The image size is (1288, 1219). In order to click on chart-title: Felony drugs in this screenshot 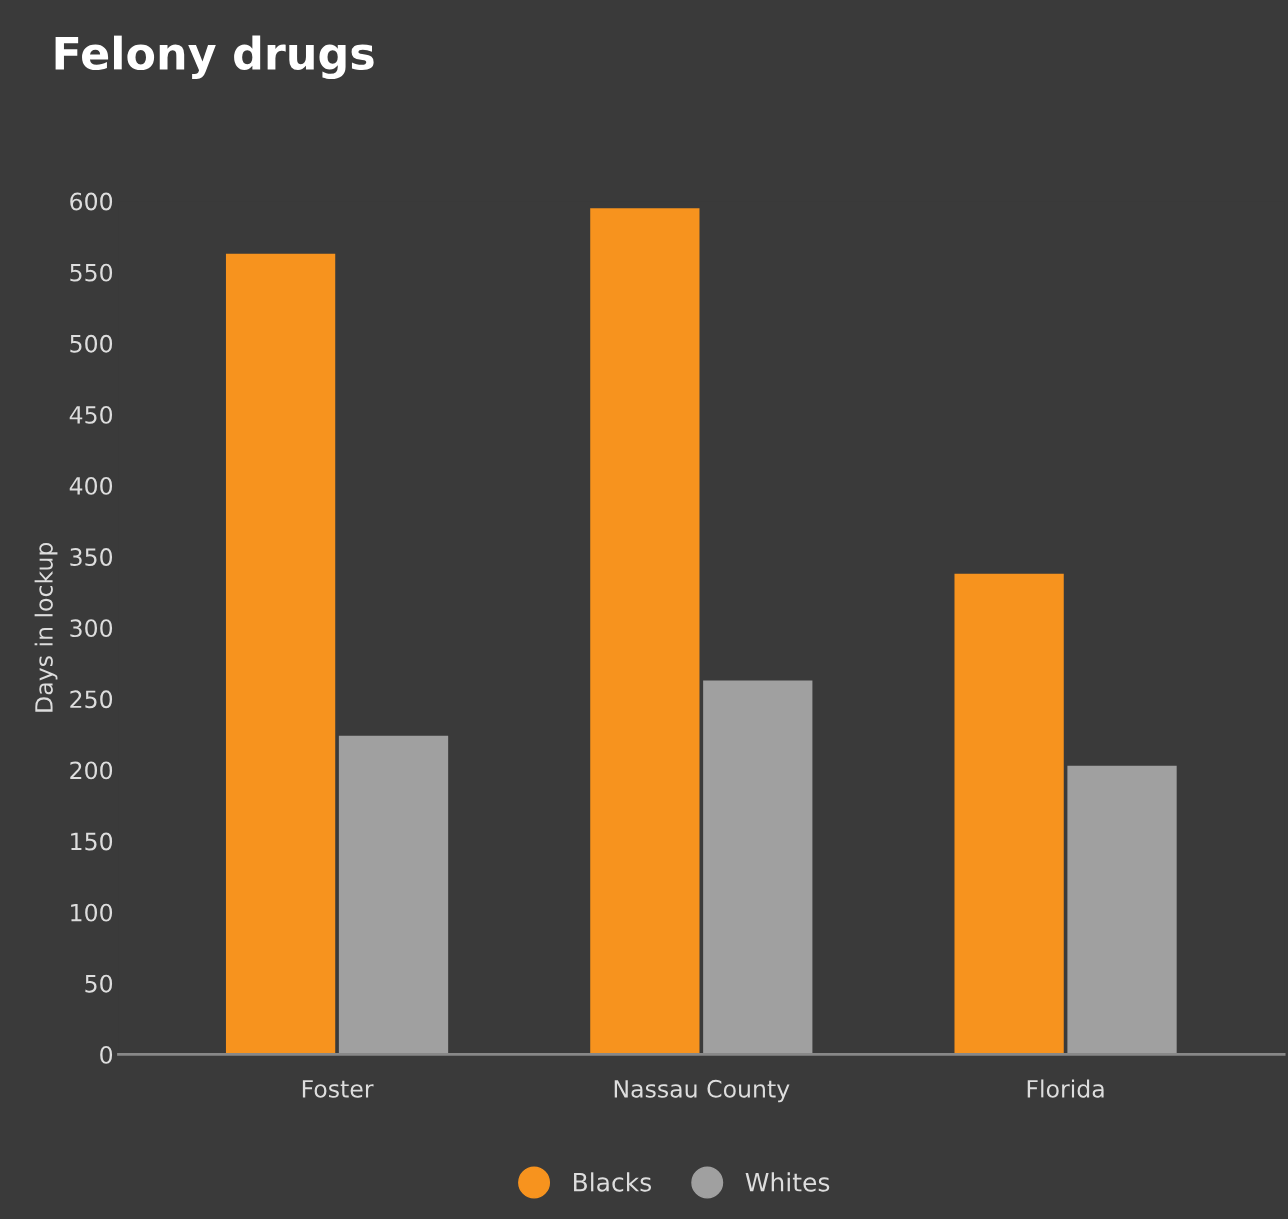, I will do `click(214, 57)`.